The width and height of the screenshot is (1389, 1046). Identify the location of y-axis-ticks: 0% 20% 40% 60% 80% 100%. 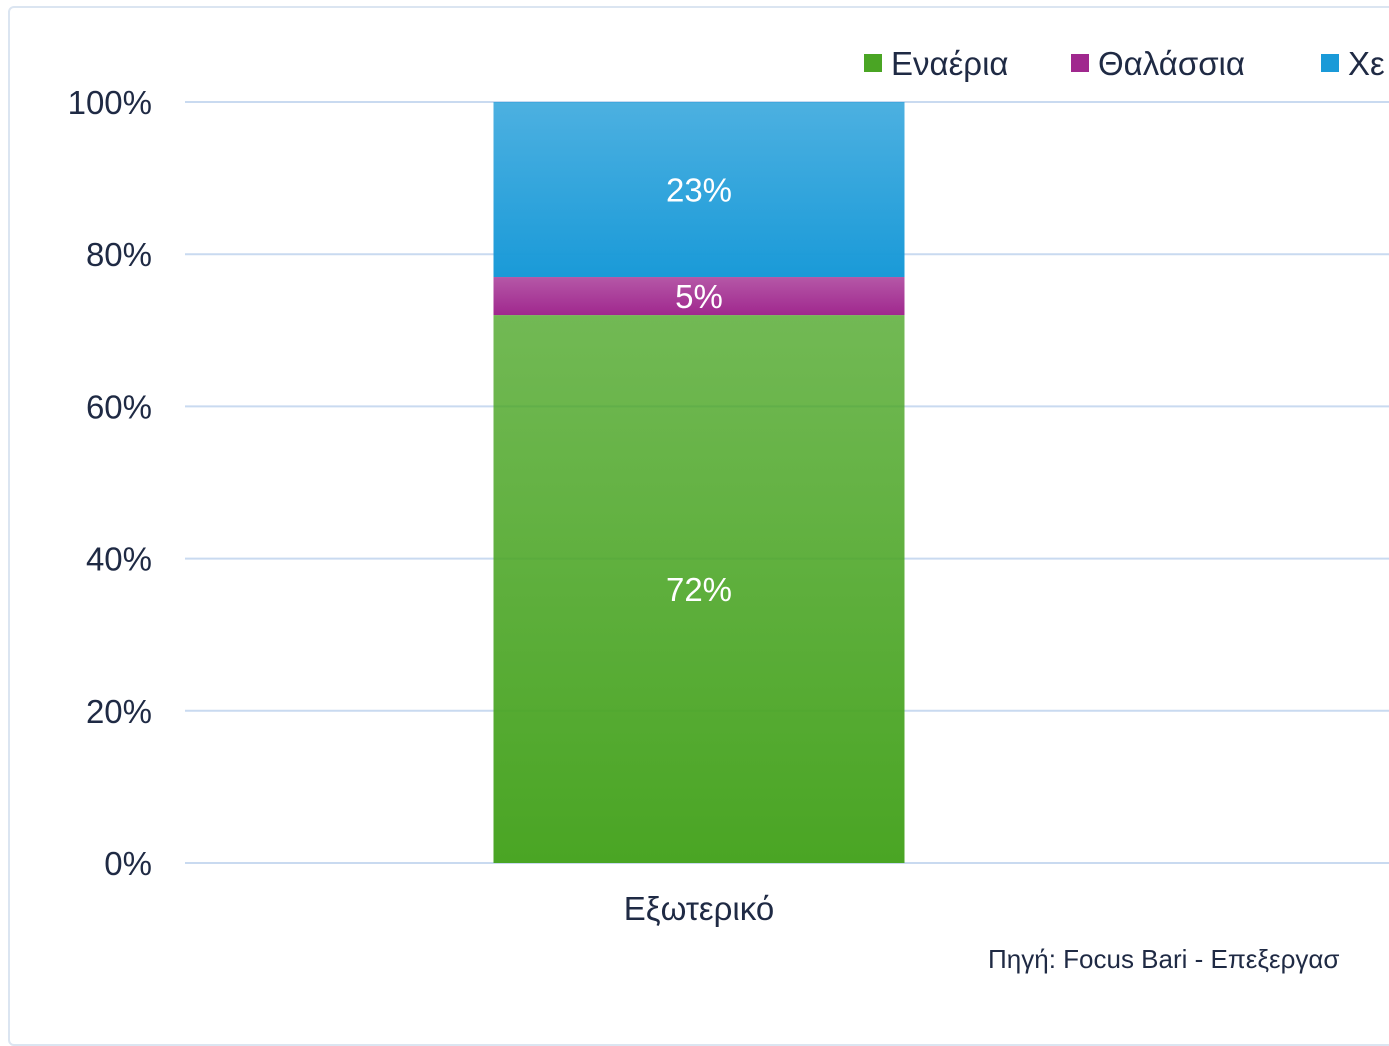
(110, 483).